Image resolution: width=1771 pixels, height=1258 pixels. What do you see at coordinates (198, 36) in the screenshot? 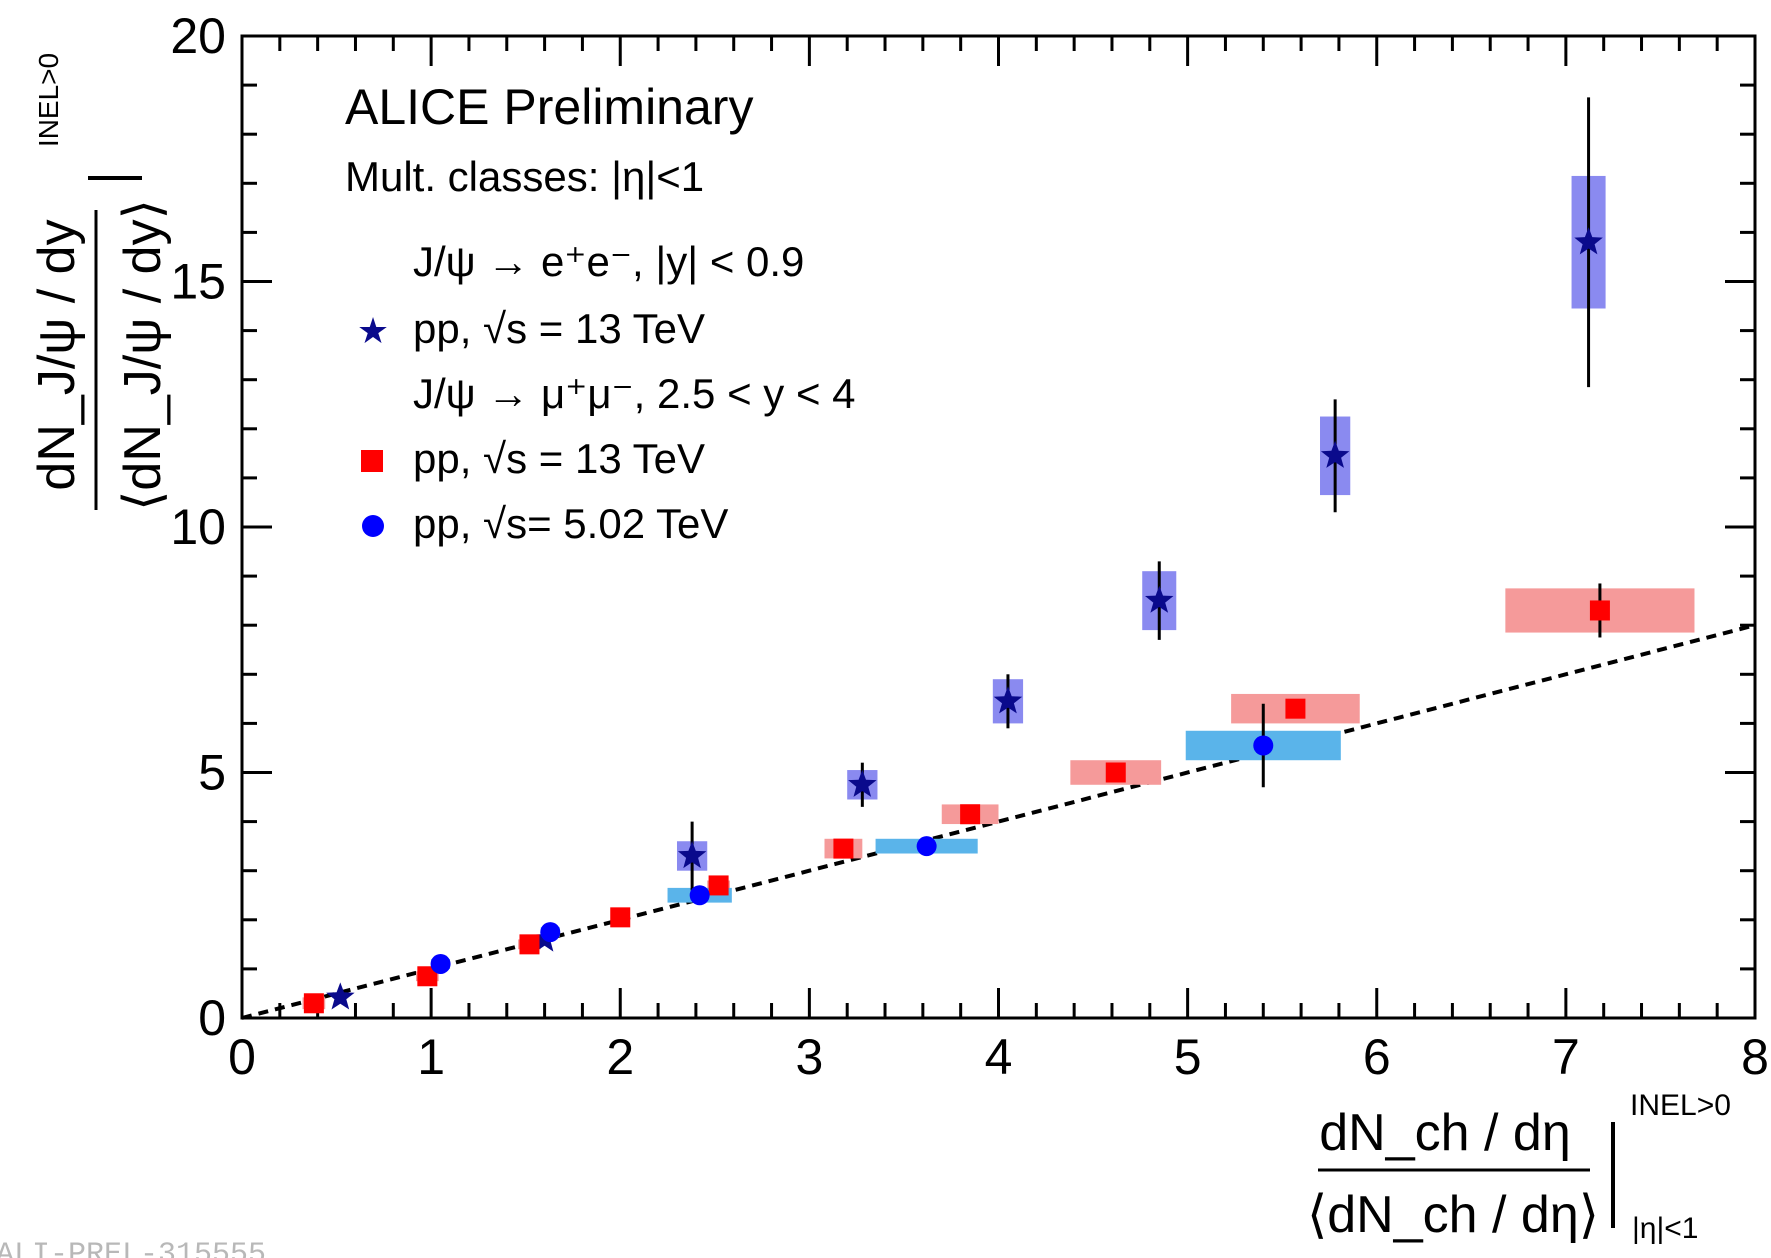
I see `y-tick-label: 20` at bounding box center [198, 36].